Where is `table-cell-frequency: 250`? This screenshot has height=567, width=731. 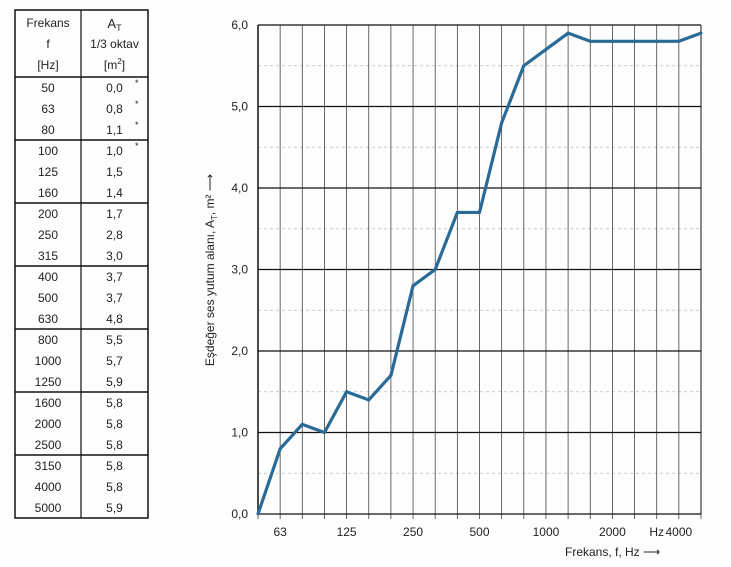 table-cell-frequency: 250 is located at coordinates (48, 235).